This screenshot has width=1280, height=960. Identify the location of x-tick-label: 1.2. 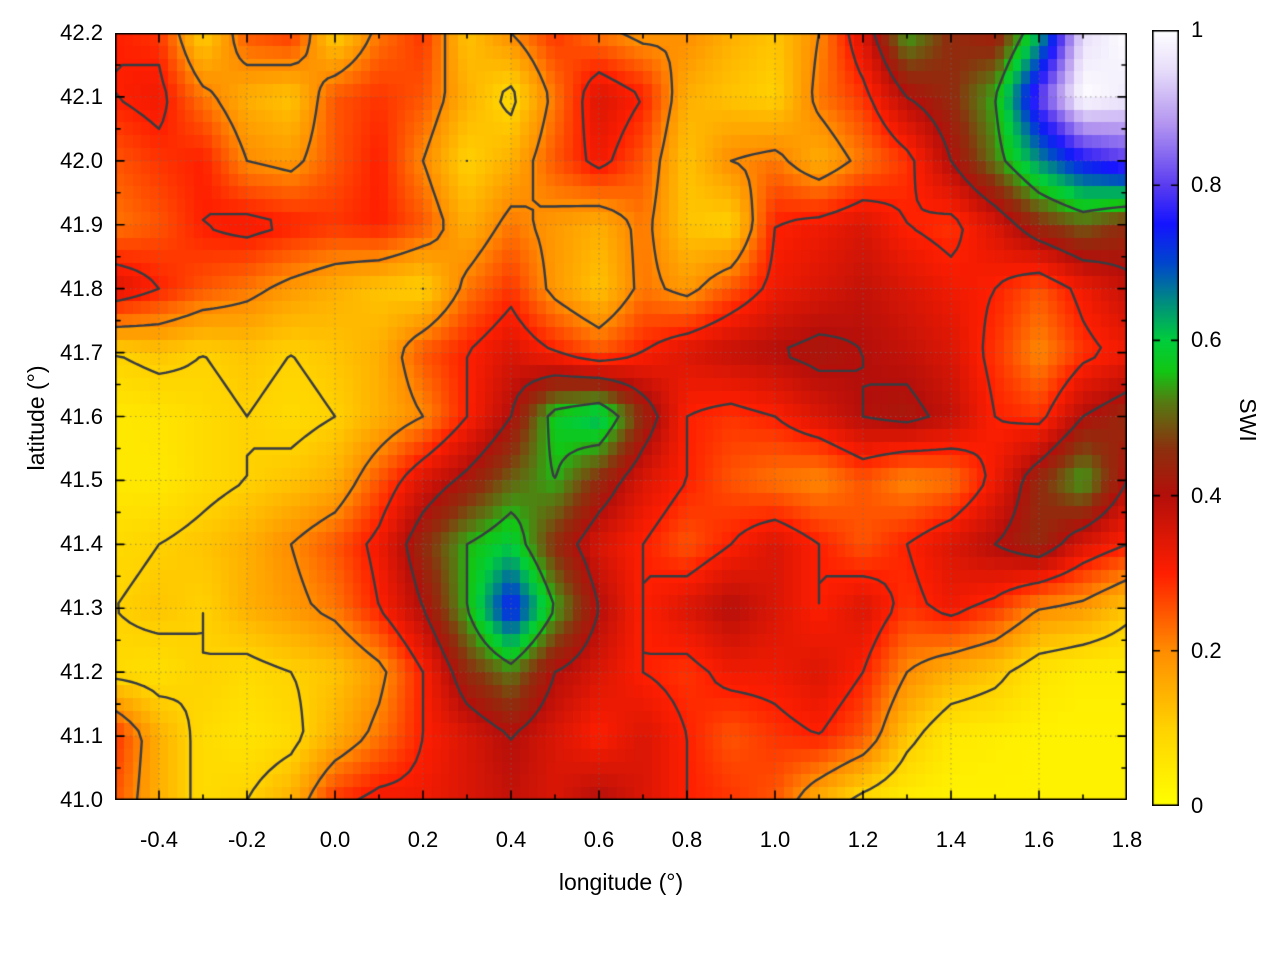
(863, 839).